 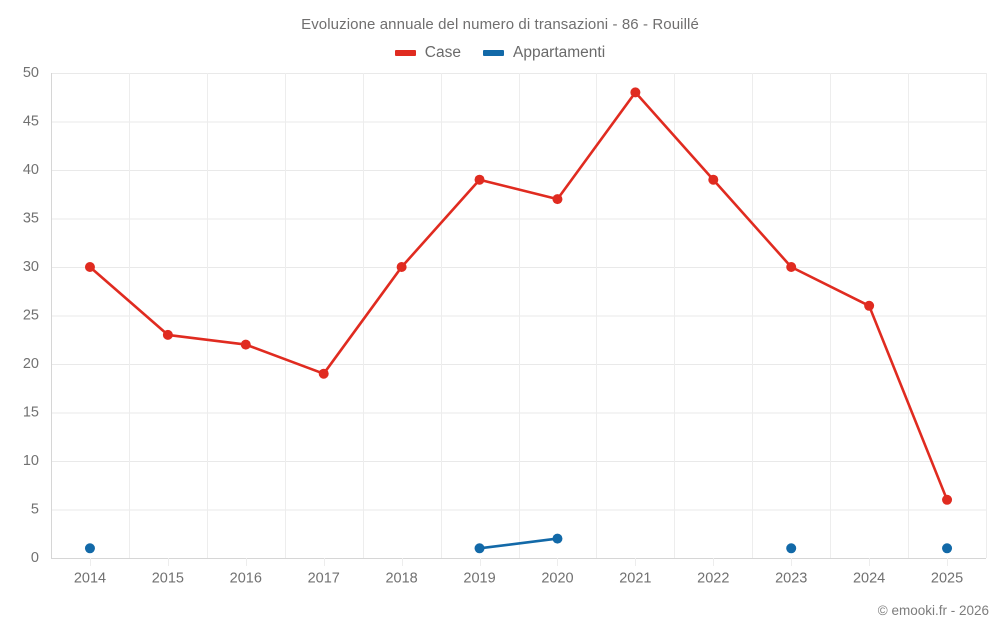 What do you see at coordinates (401, 579) in the screenshot?
I see `x-axis-tick-label: 2018` at bounding box center [401, 579].